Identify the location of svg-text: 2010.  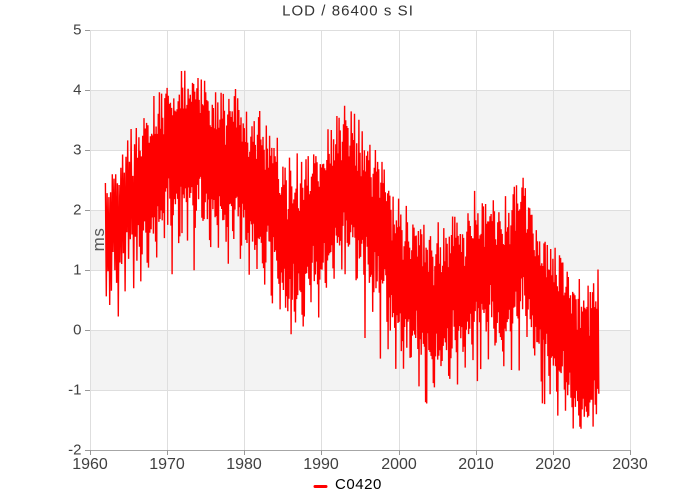
(476, 464).